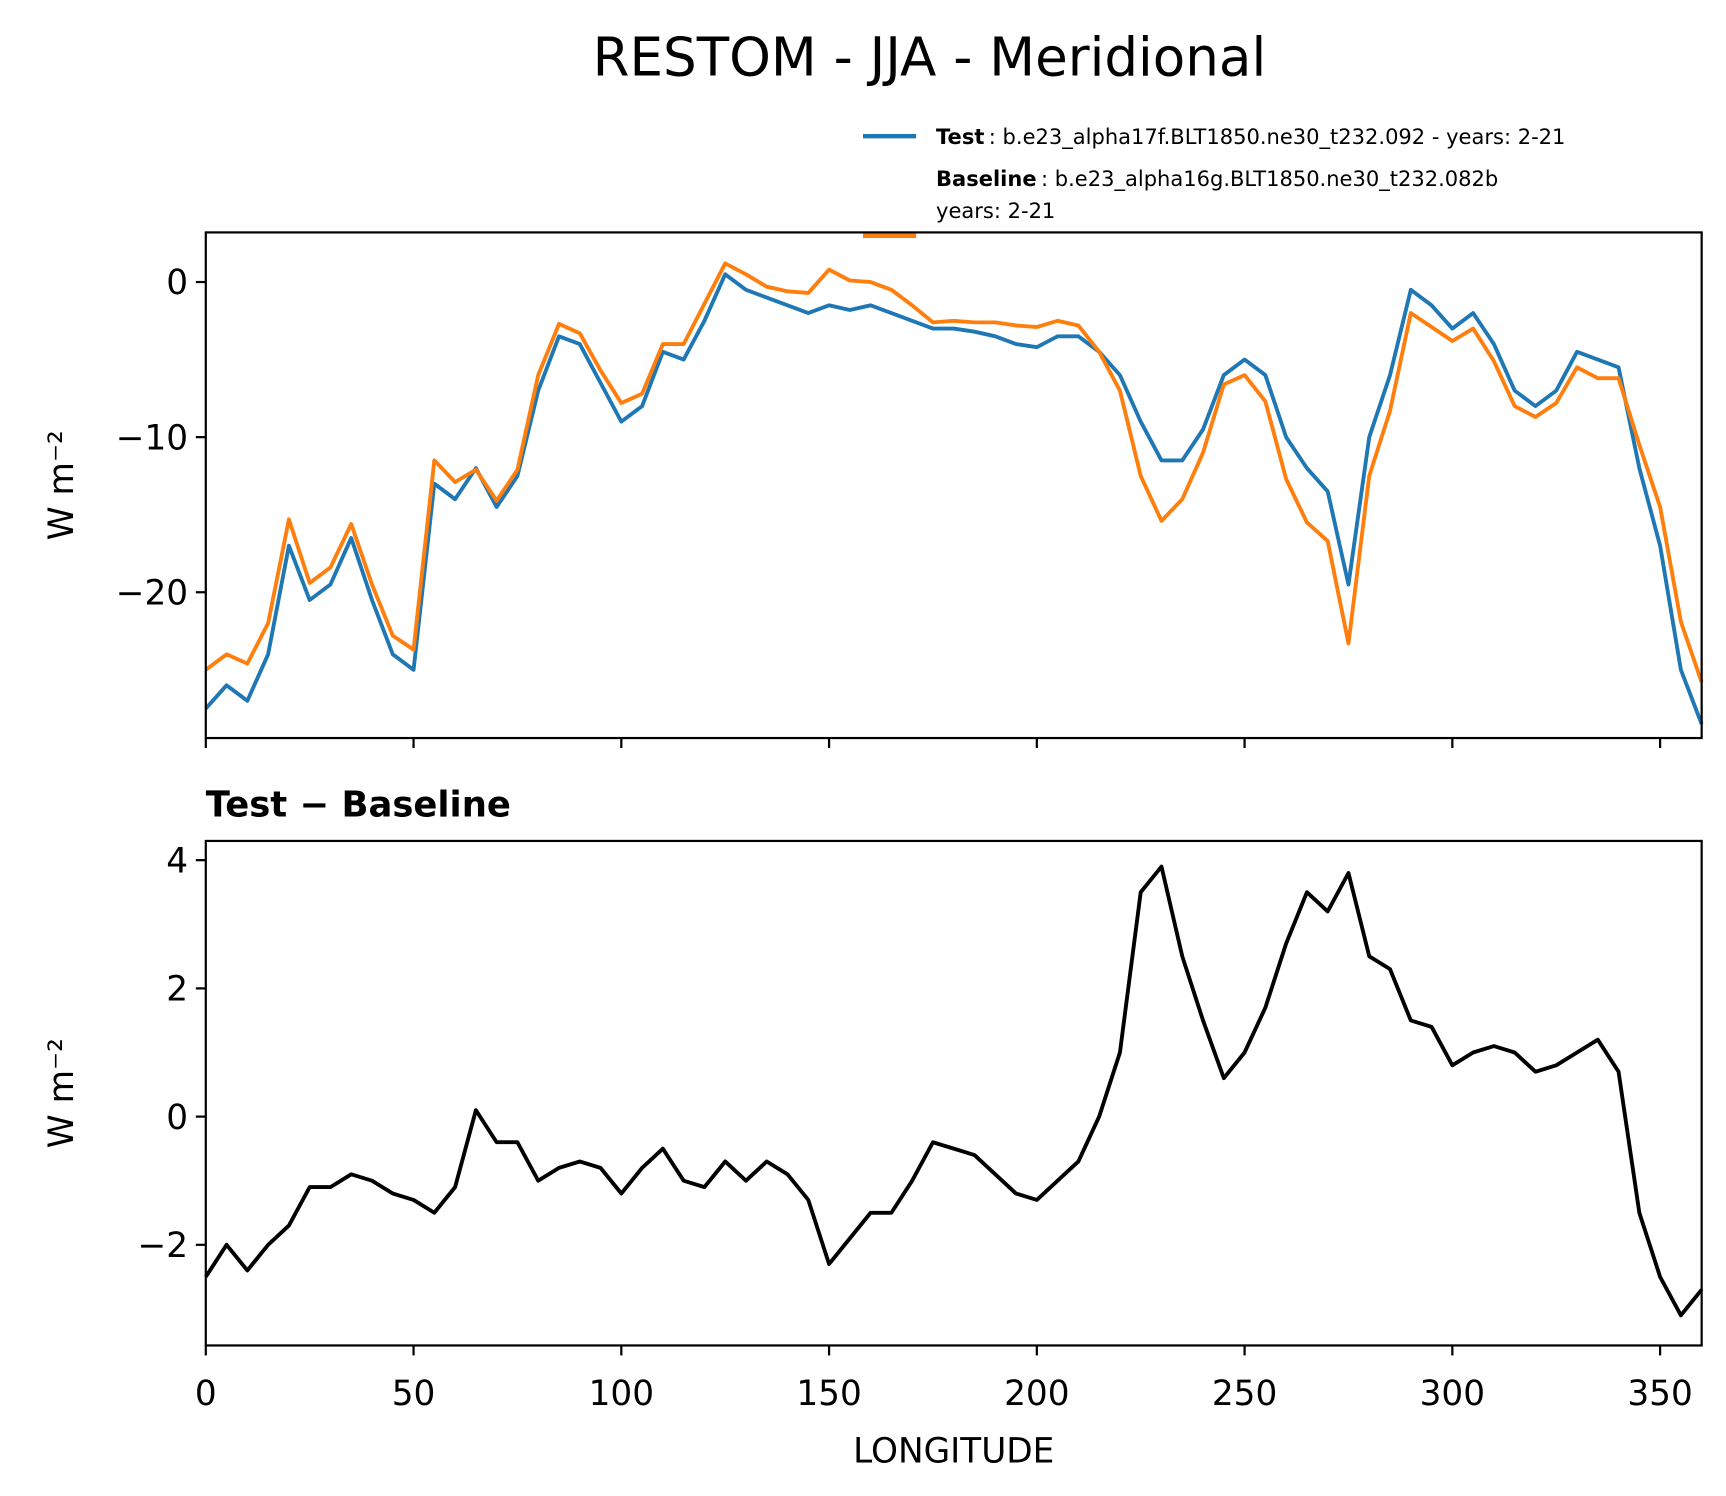  What do you see at coordinates (960, 136) in the screenshot?
I see `legend-series-name: Test` at bounding box center [960, 136].